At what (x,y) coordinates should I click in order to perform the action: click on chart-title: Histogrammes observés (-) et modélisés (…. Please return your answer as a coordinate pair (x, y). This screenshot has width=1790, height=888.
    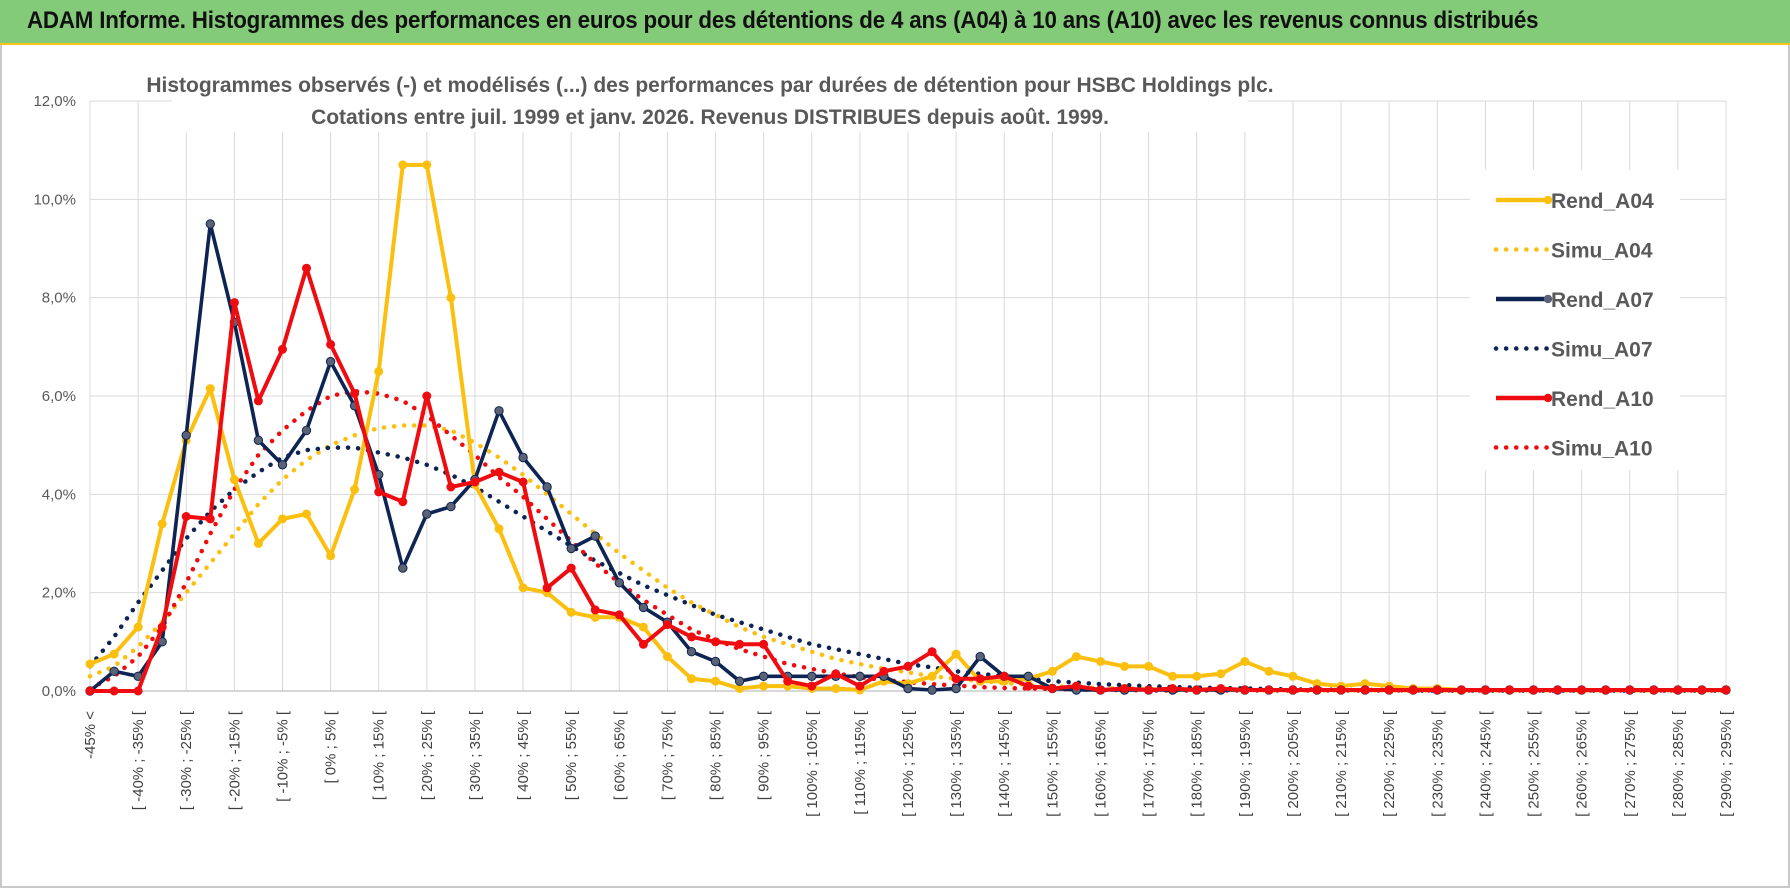
    Looking at the image, I should click on (710, 101).